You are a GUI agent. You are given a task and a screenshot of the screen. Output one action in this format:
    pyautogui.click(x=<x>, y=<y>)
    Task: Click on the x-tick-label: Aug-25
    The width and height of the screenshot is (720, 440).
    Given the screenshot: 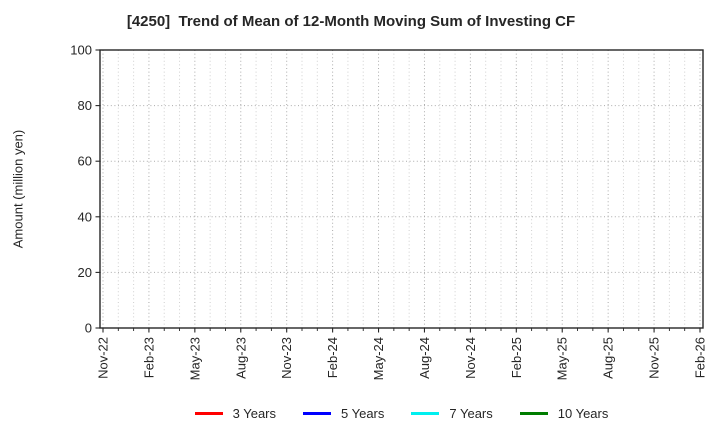 What is the action you would take?
    pyautogui.click(x=608, y=358)
    